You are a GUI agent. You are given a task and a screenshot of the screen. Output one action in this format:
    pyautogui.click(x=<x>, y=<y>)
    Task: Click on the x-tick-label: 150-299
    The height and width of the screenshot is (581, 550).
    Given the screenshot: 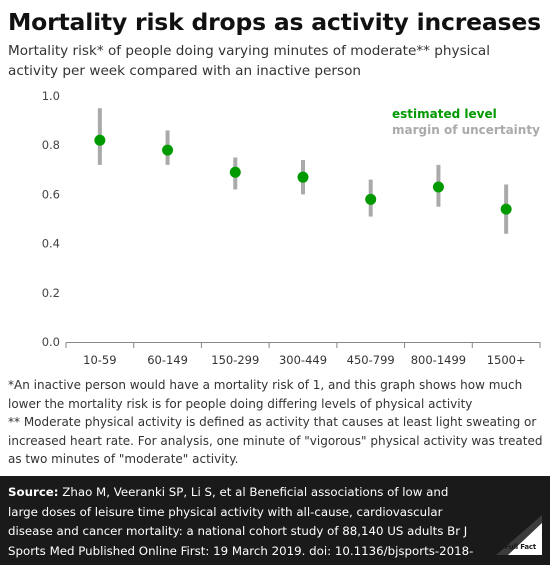 What is the action you would take?
    pyautogui.click(x=235, y=360)
    